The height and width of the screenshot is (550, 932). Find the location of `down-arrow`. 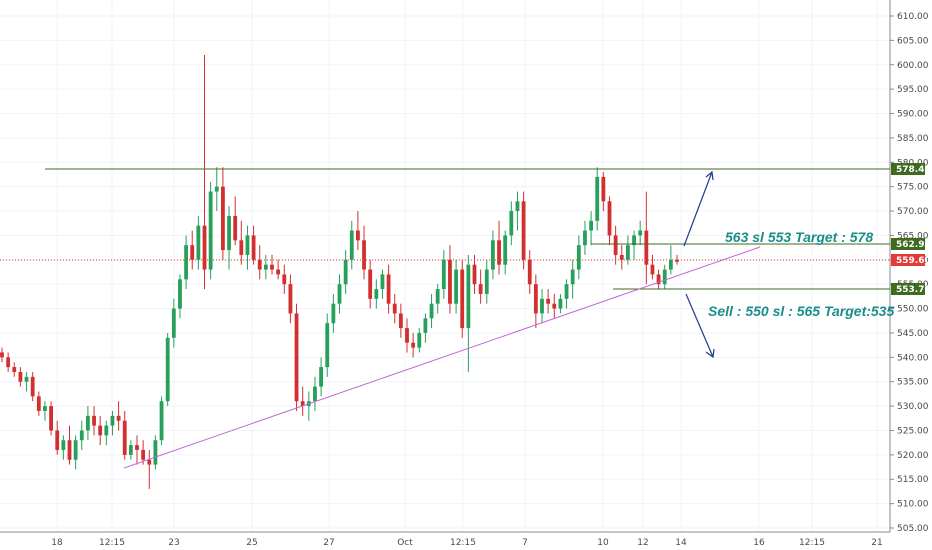

down-arrow is located at coordinates (700, 326).